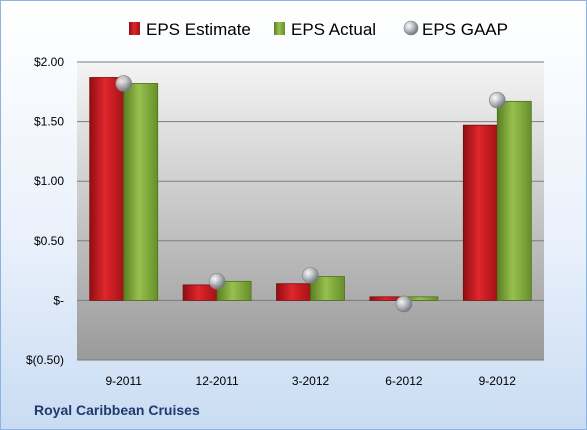  What do you see at coordinates (49, 241) in the screenshot?
I see `y-tick-label: $0.50` at bounding box center [49, 241].